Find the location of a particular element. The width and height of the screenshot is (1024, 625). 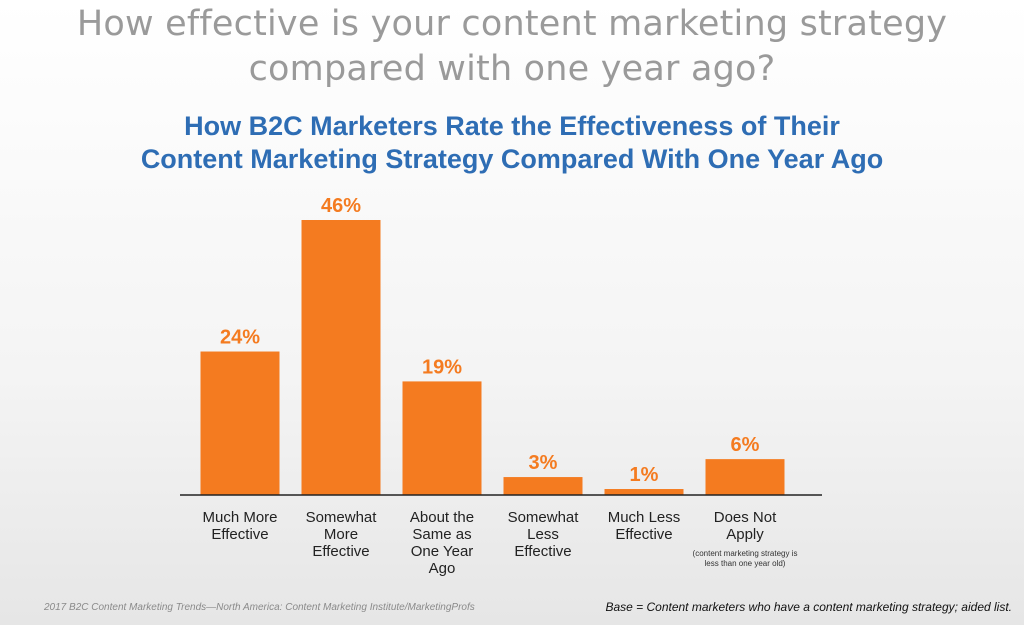

category-label-5-line-0: Does Not is located at coordinates (745, 517).